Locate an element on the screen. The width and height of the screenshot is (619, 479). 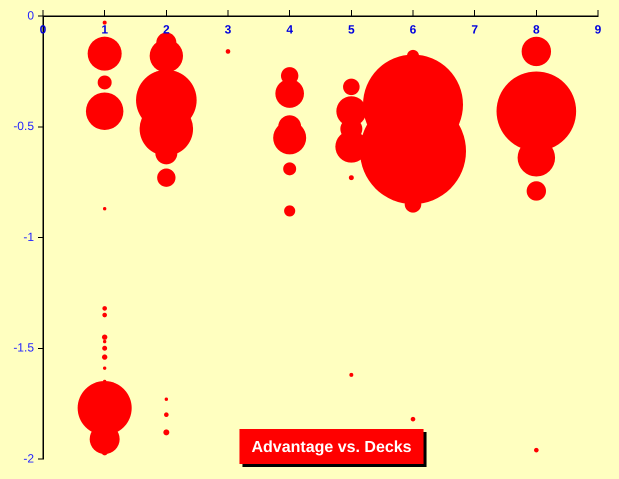
text: Advantage vs. Decks is located at coordinates (331, 447).